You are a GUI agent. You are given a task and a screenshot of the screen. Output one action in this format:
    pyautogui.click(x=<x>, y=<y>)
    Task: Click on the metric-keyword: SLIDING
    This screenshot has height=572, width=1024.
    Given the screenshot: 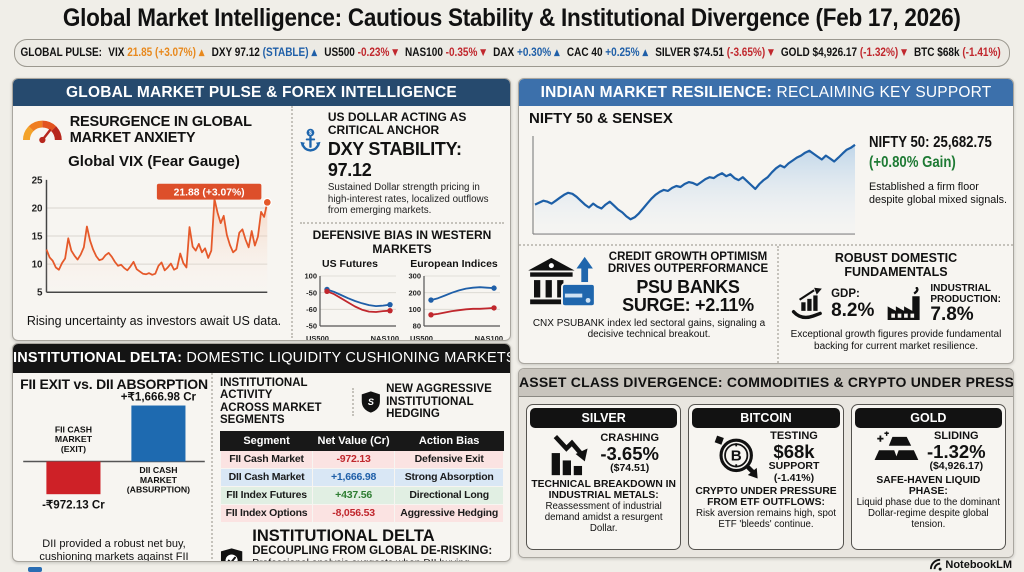 What is the action you would take?
    pyautogui.click(x=956, y=436)
    